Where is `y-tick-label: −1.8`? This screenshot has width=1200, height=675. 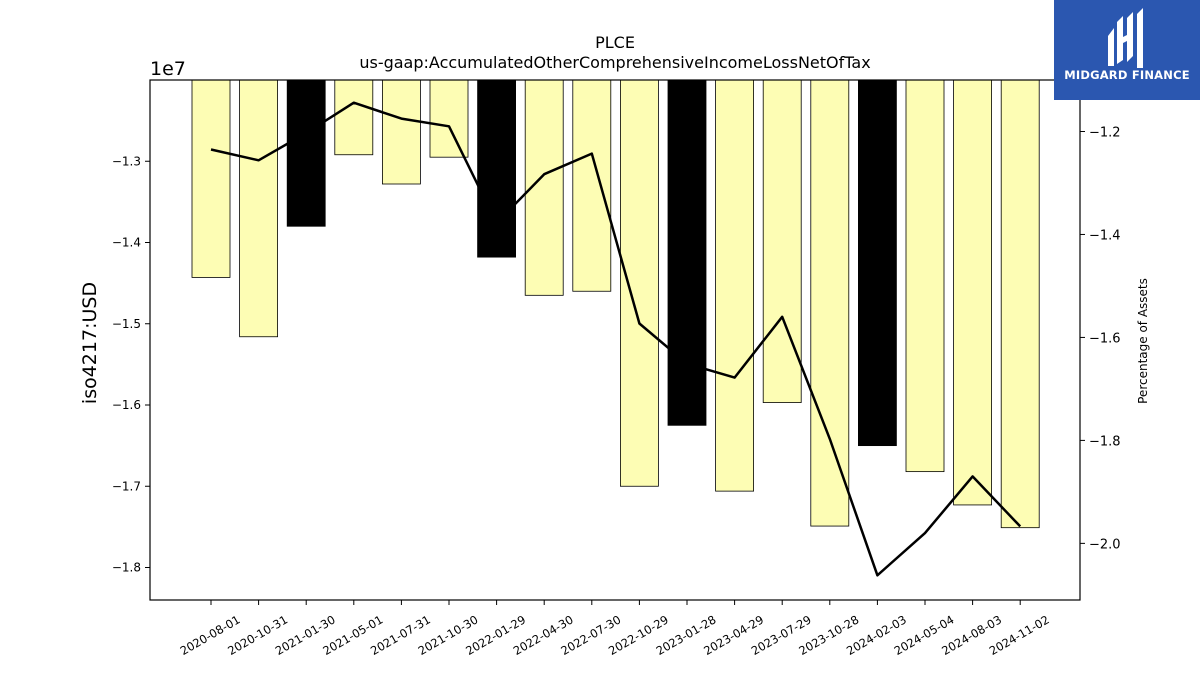 y-tick-label: −1.8 is located at coordinates (126, 568).